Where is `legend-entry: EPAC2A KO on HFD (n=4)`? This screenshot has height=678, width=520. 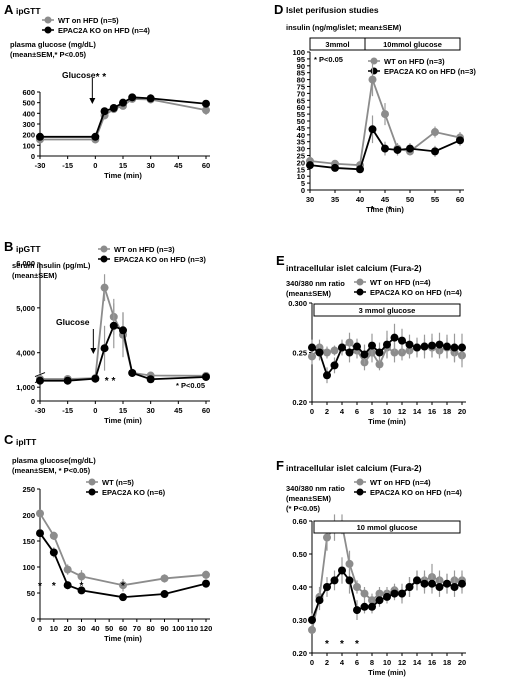 legend-entry: EPAC2A KO on HFD (n=4) is located at coordinates (416, 492).